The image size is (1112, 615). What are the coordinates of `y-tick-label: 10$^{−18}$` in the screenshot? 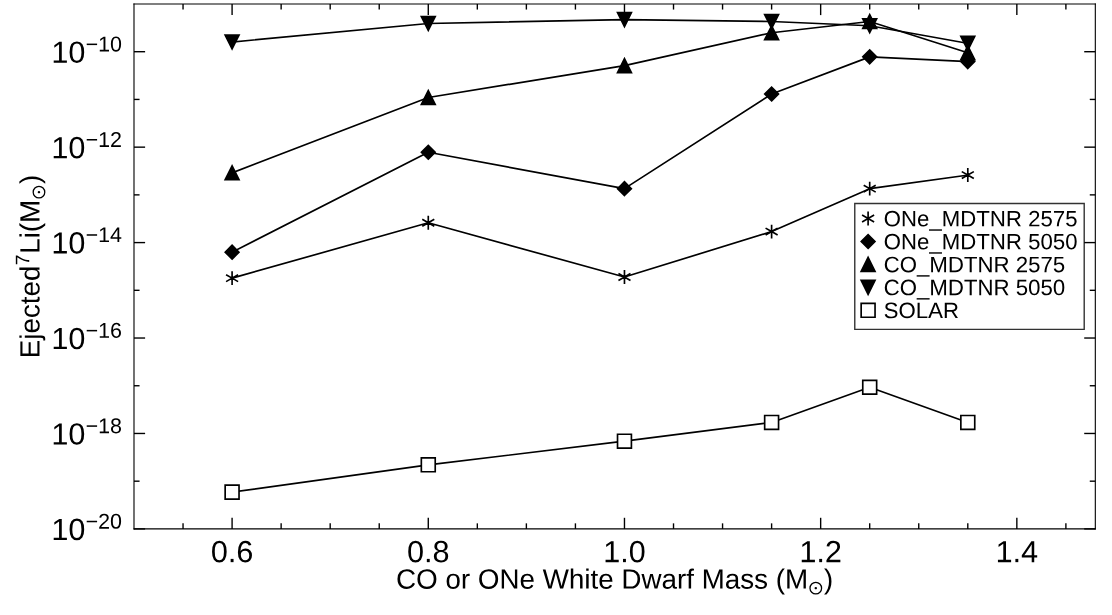 It's located at (87, 431).